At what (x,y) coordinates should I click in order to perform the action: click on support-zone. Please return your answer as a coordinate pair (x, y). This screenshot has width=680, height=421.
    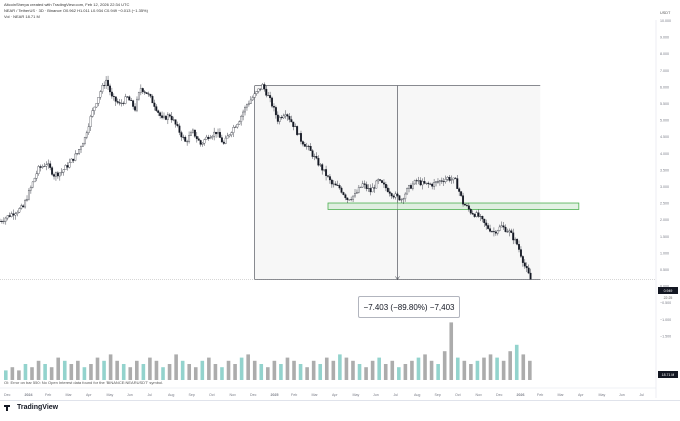
    Looking at the image, I should click on (453, 206).